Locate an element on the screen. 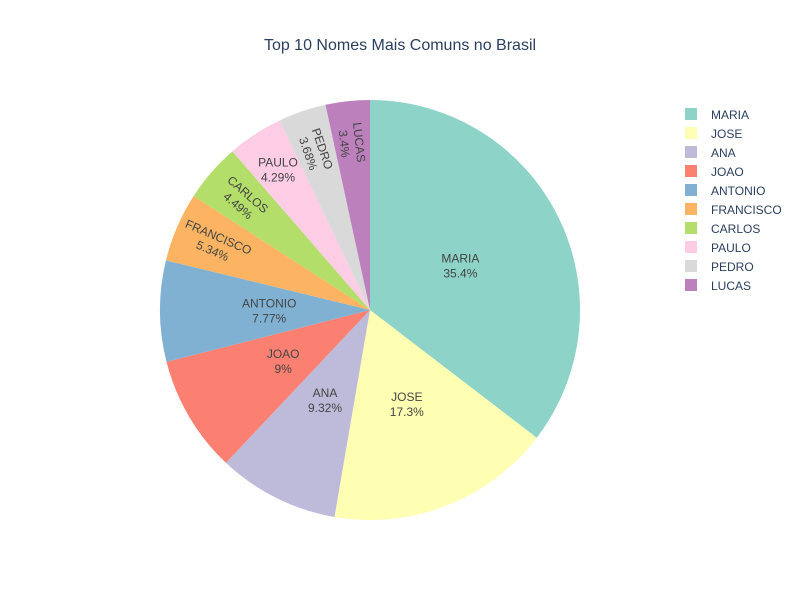 This screenshot has height=600, width=800. pie-slice-ana is located at coordinates (297, 413).